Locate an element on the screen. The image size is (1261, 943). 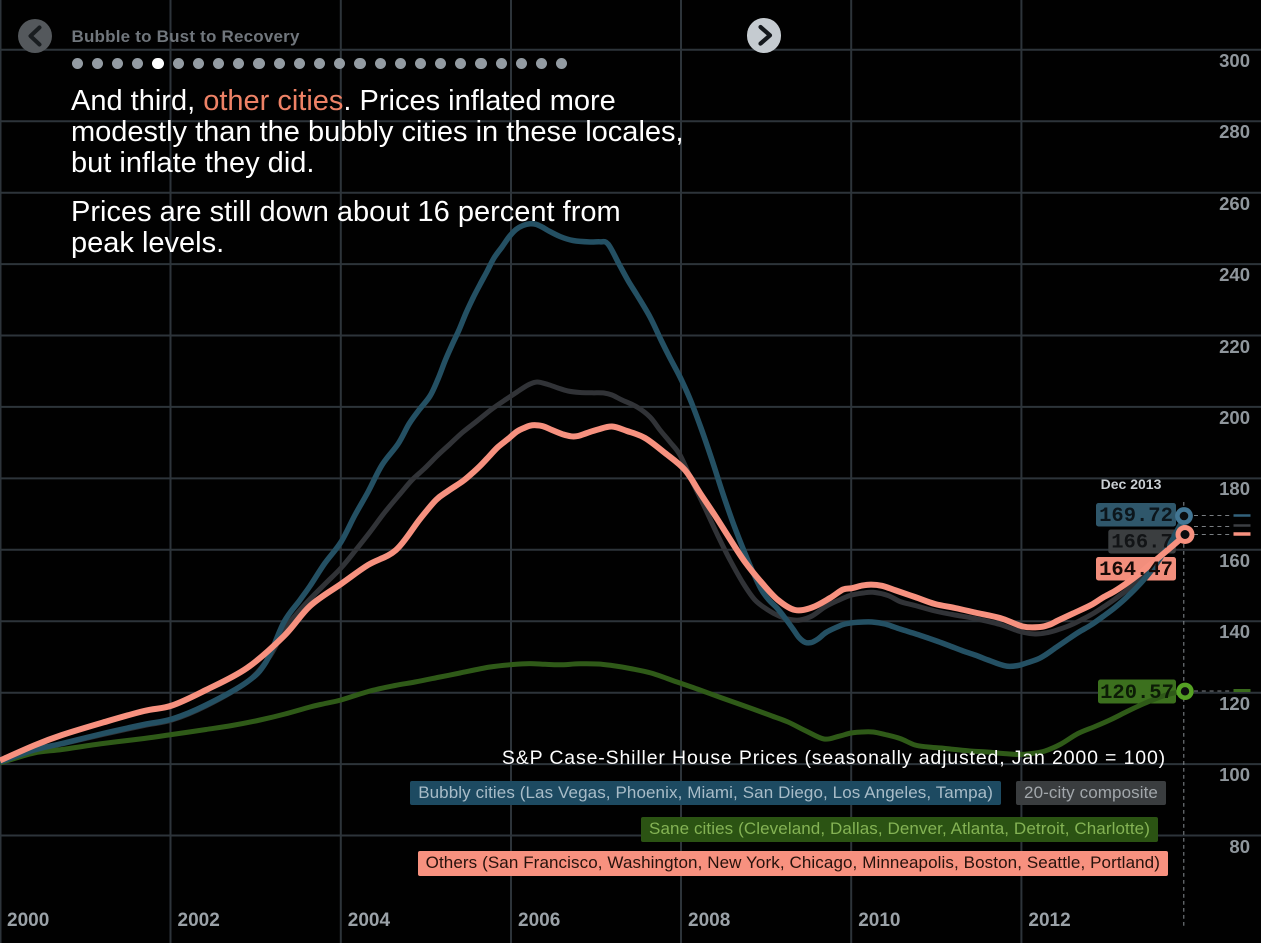
svg-text: 120.57 is located at coordinates (1137, 693).